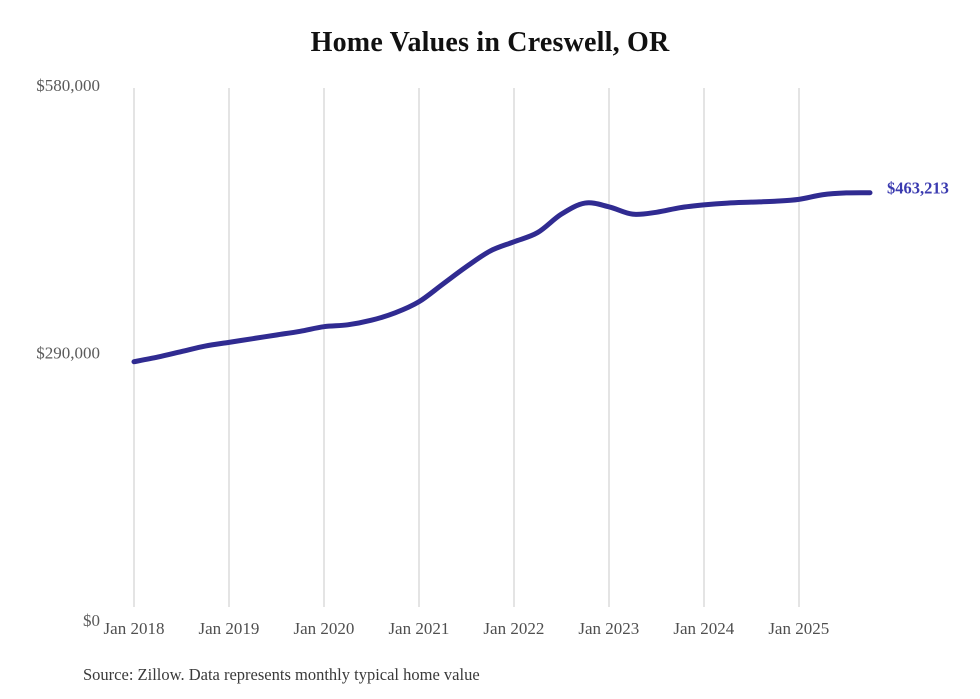 The image size is (980, 699). Describe the element at coordinates (798, 628) in the screenshot. I see `x-axis-tick-label: Jan 2025` at that location.